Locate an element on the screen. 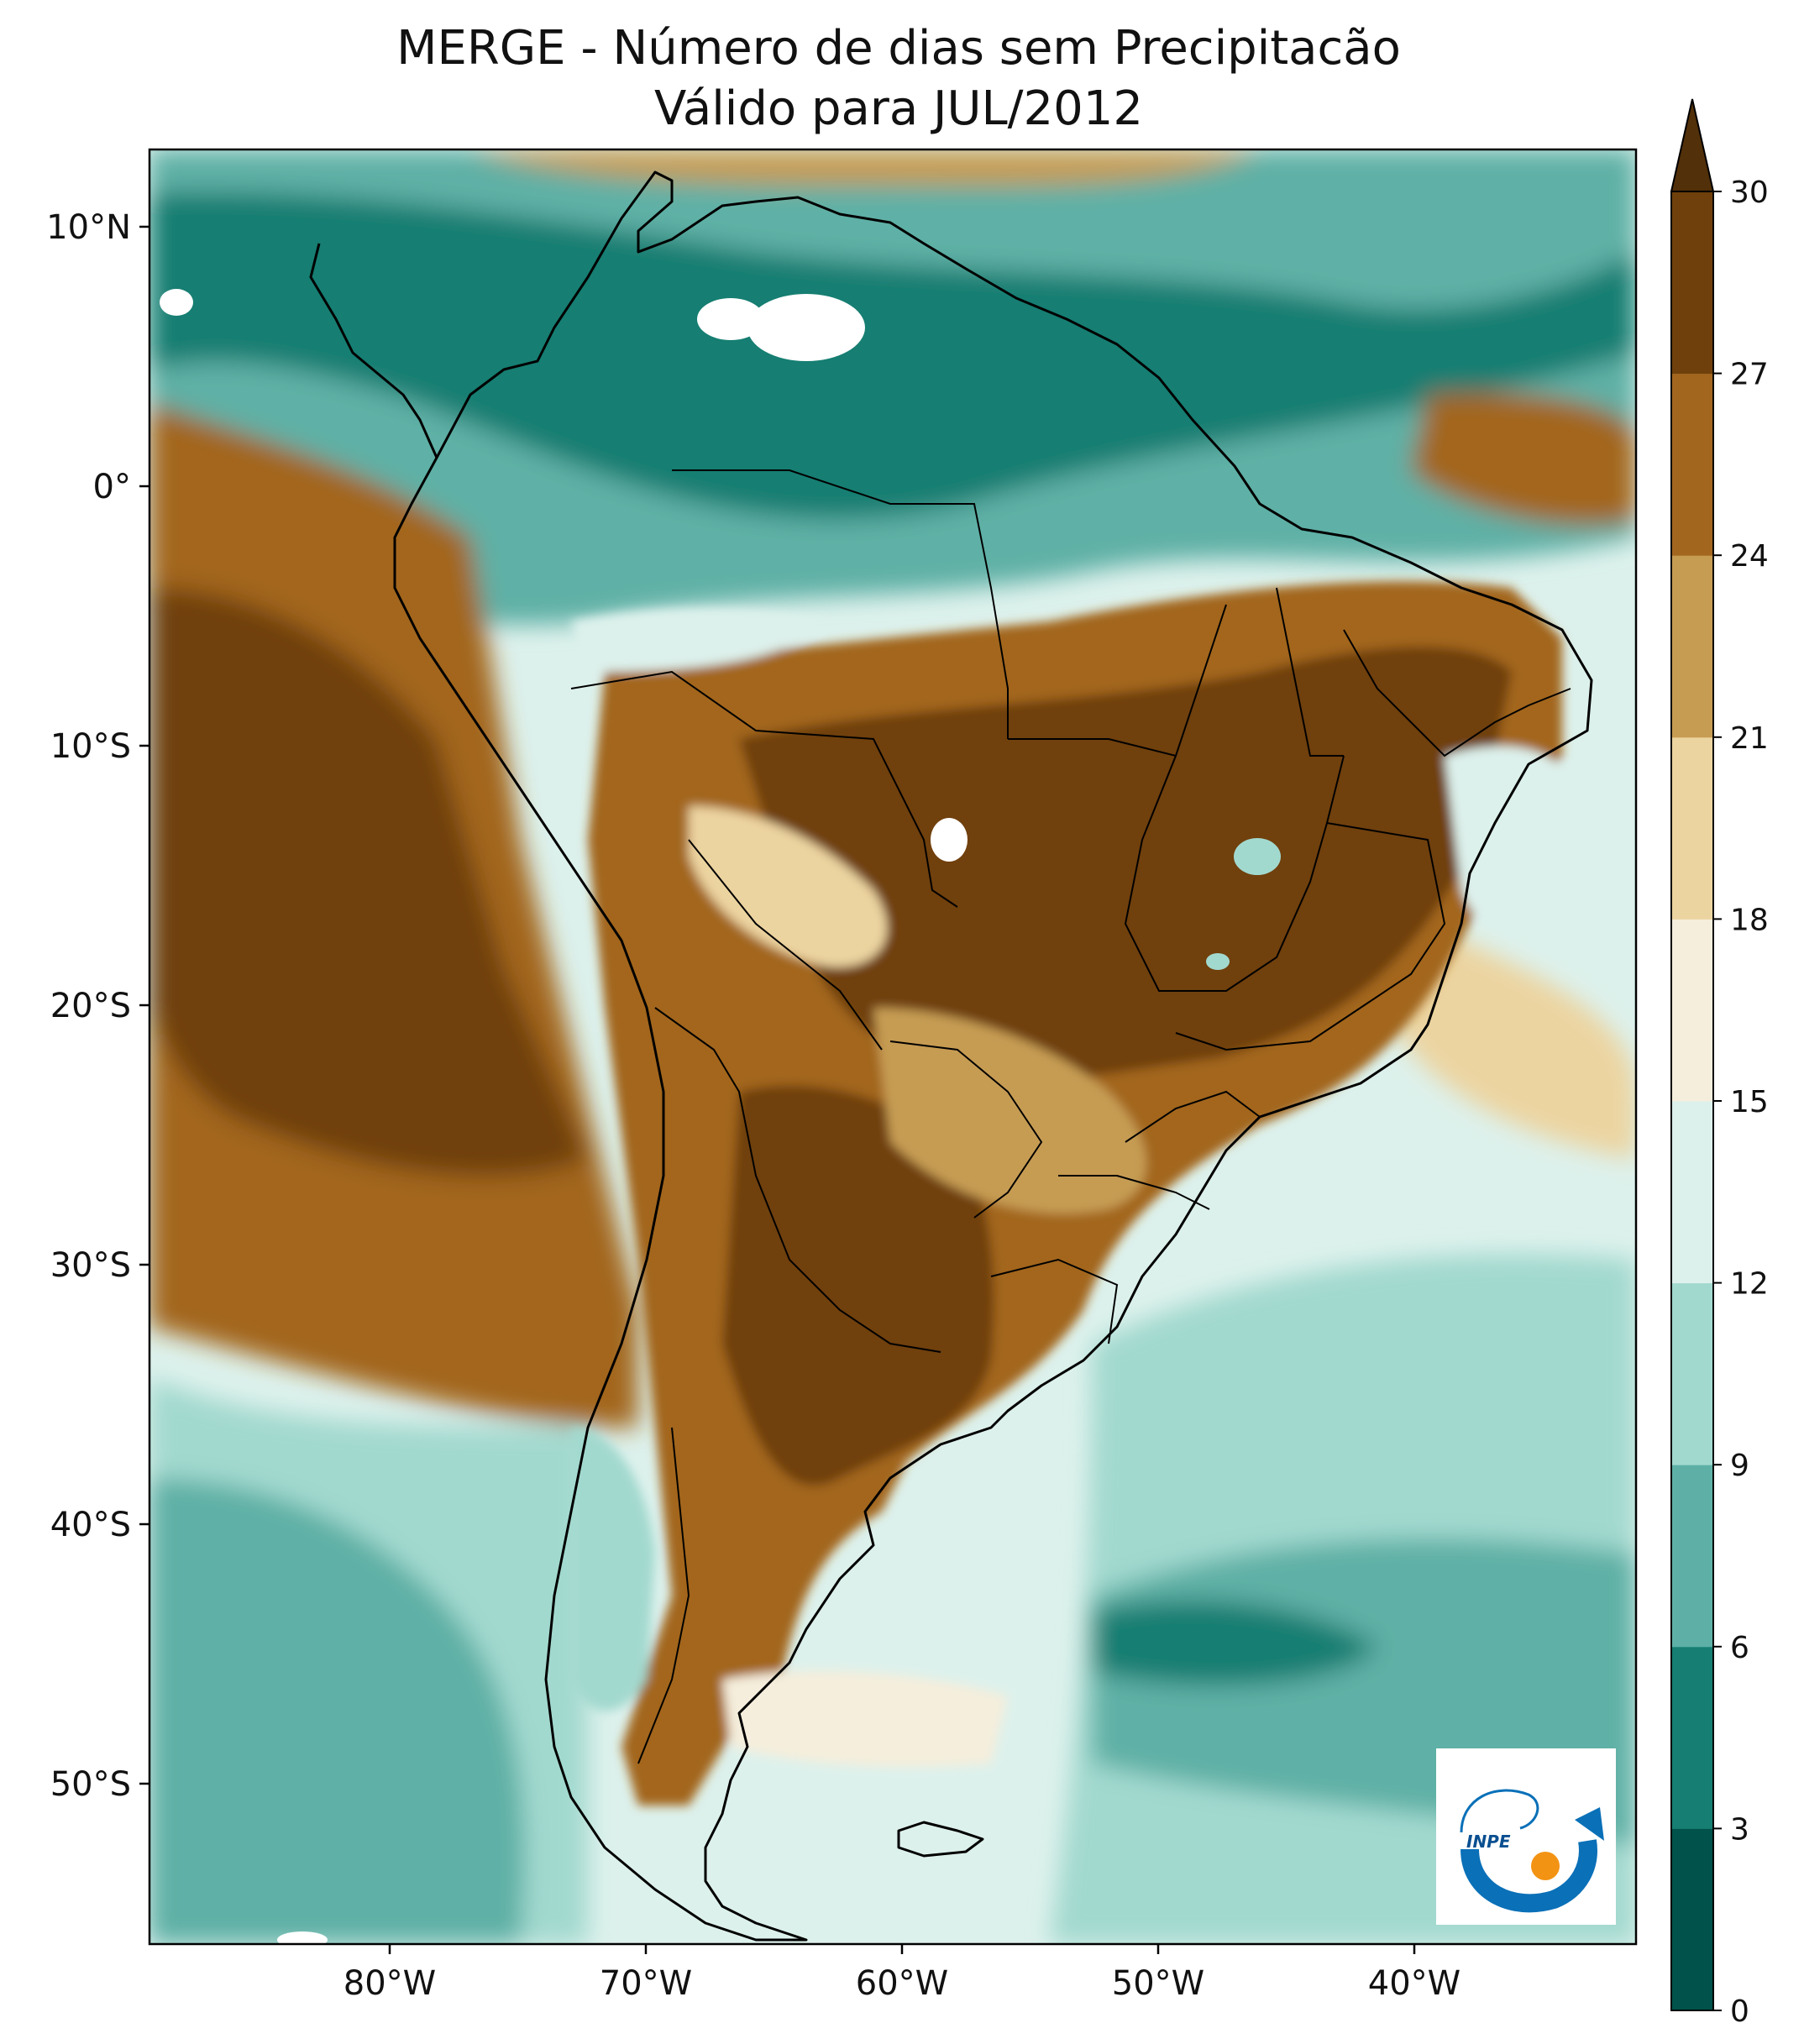 This screenshot has height=2044, width=1804. colorbar-label: 21 is located at coordinates (1749, 738).